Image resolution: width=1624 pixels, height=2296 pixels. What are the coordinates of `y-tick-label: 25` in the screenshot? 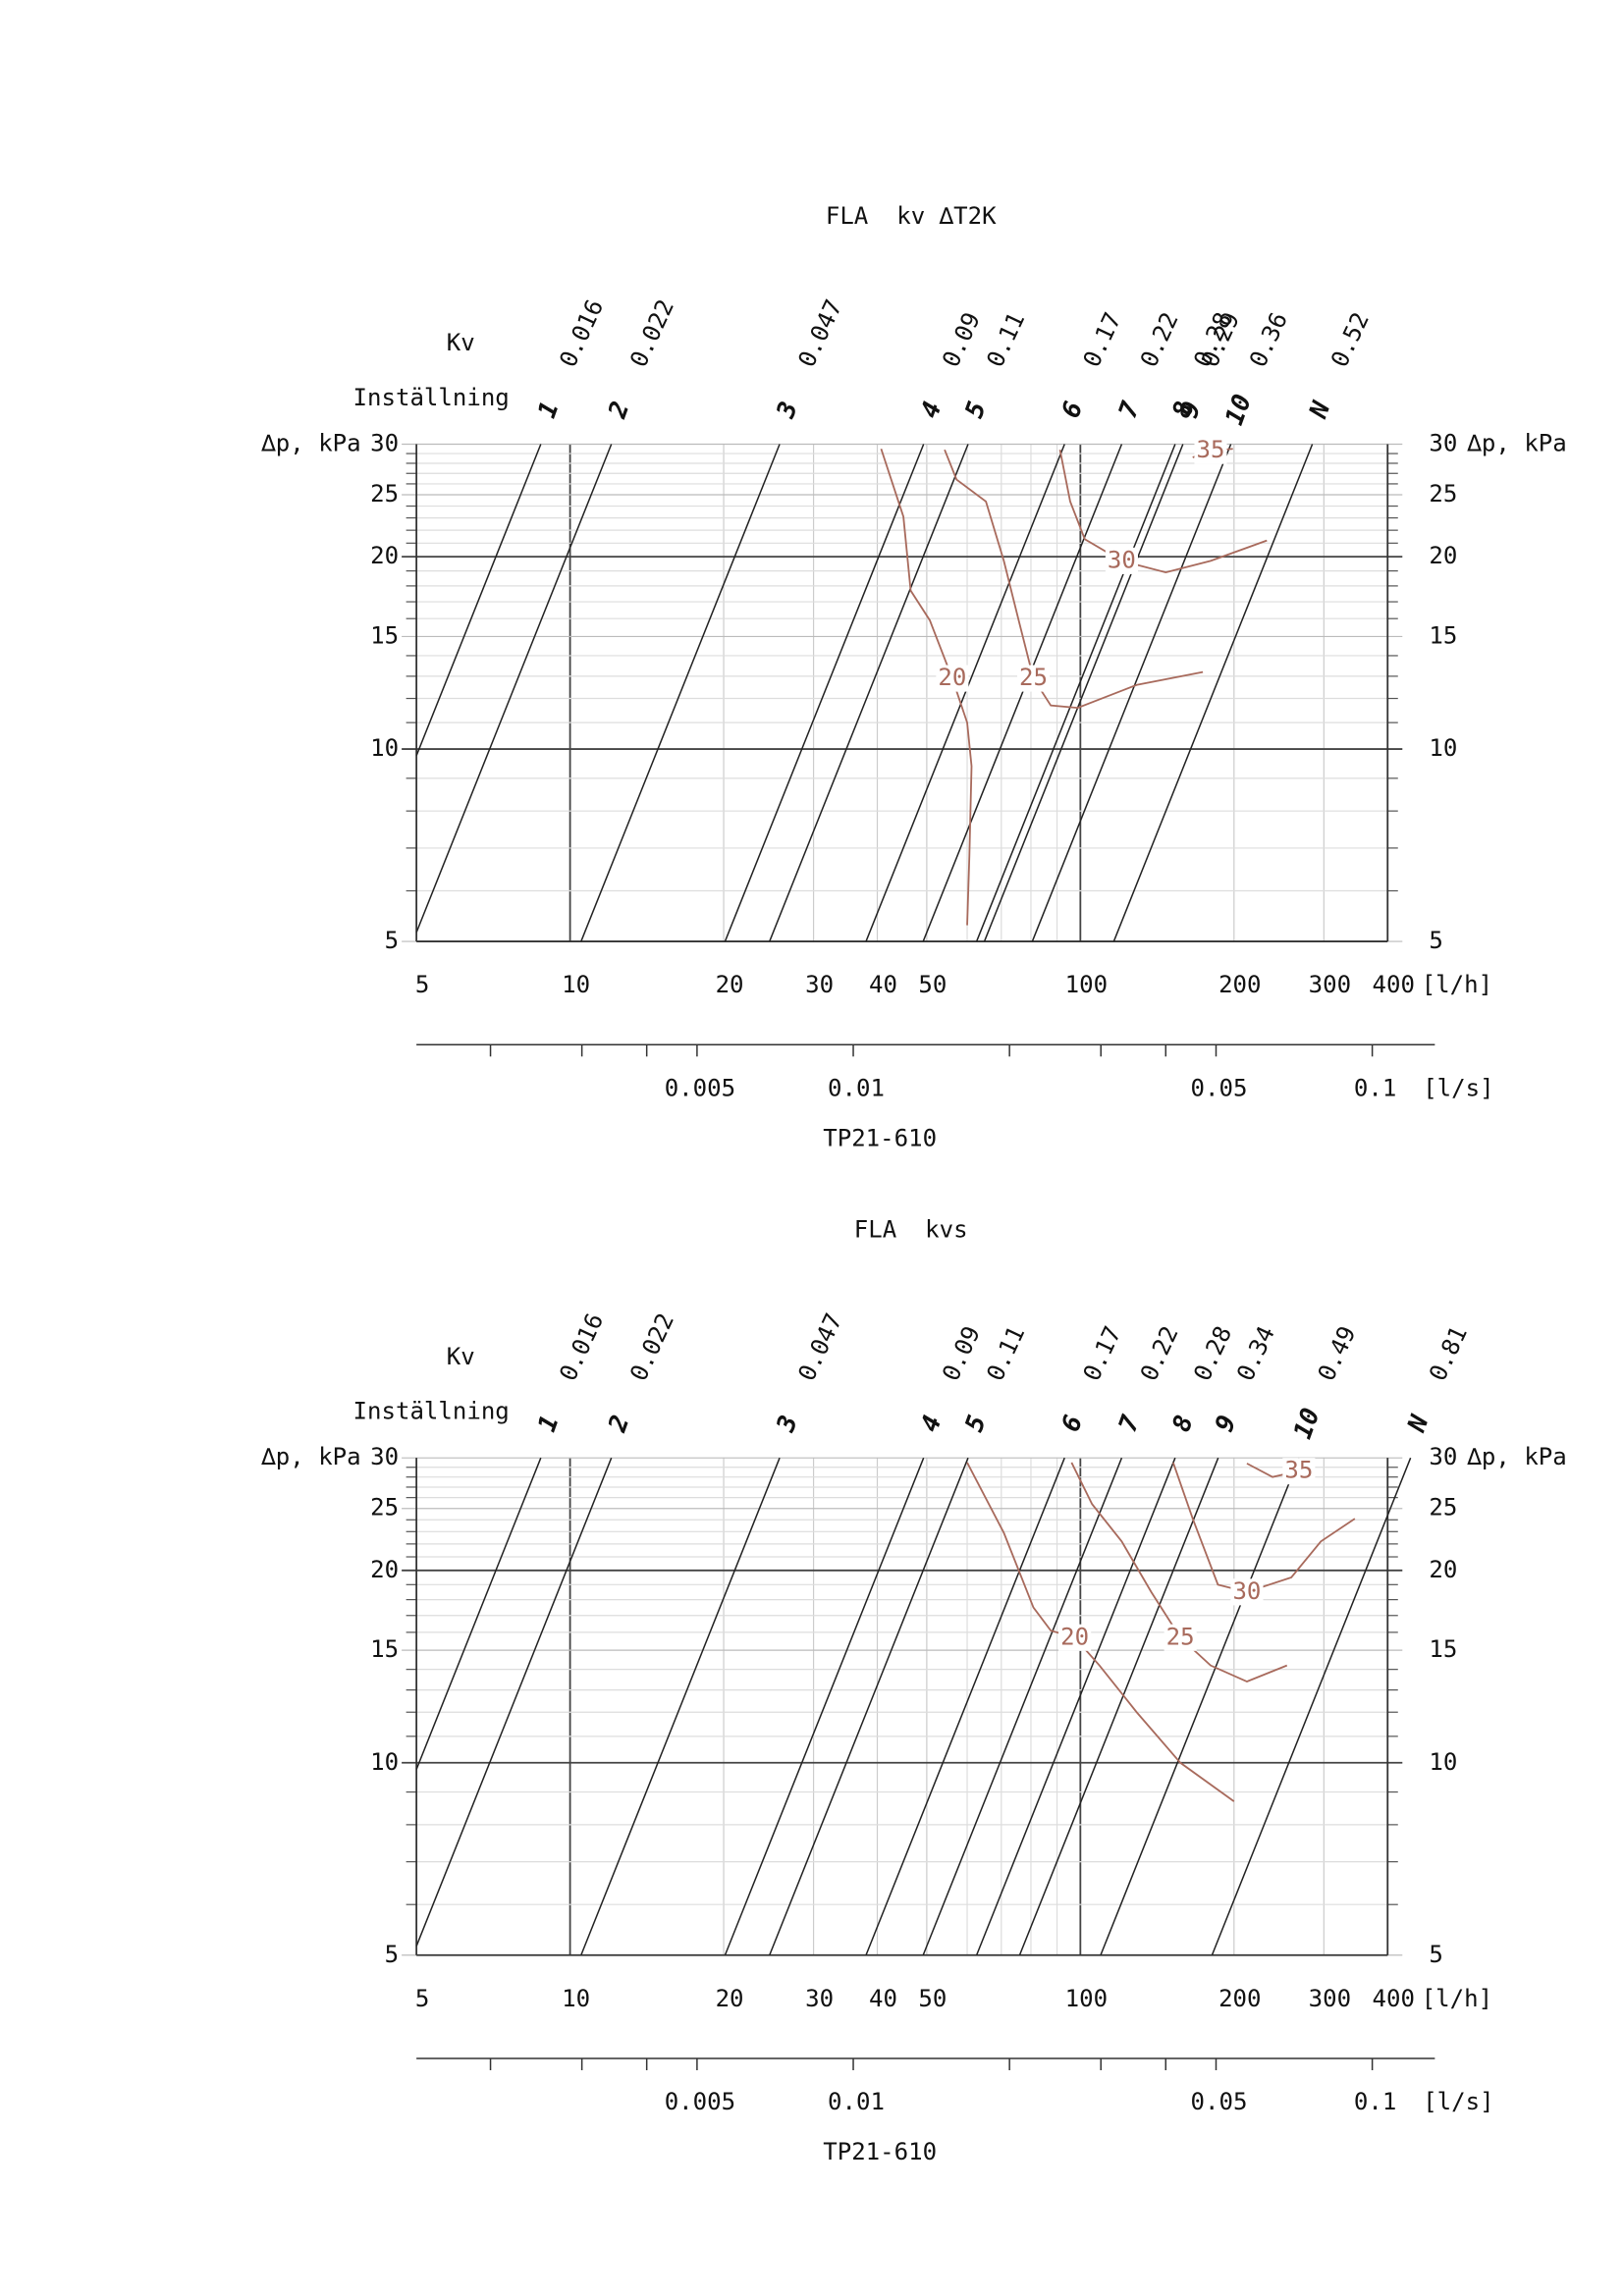 It's located at (384, 1508).